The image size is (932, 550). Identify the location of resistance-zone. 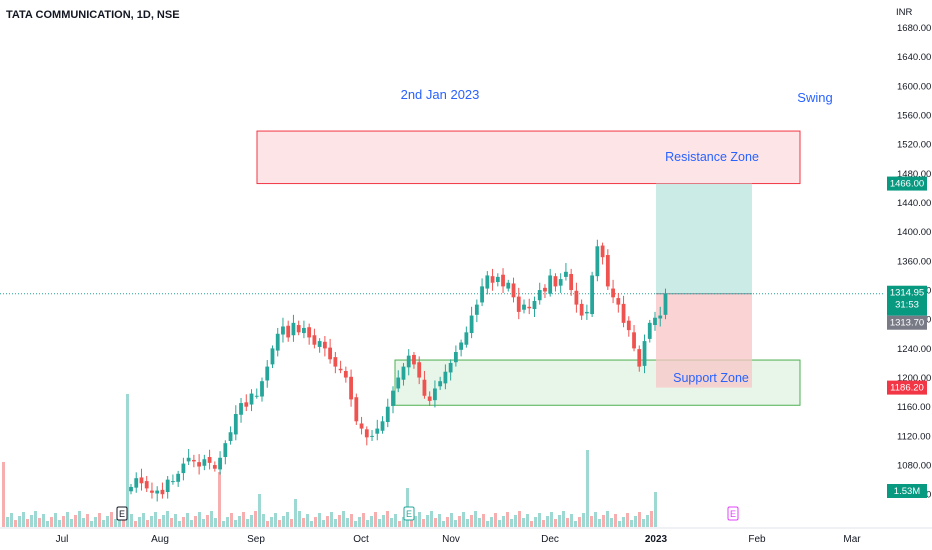
(528, 157).